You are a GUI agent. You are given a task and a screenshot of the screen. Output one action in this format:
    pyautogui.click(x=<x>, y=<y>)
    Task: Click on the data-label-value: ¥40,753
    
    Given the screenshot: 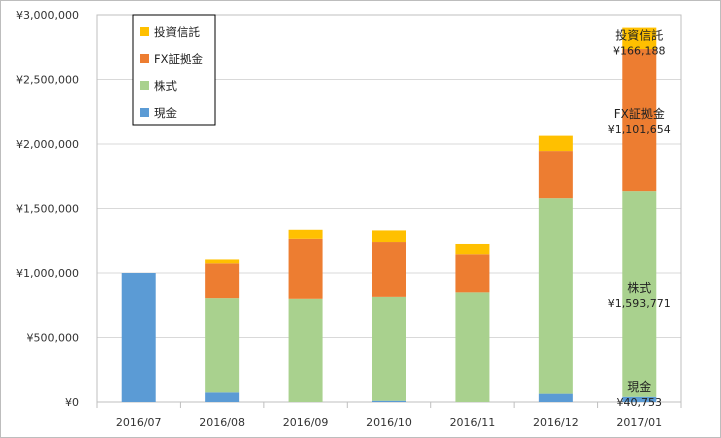 What is the action you would take?
    pyautogui.click(x=640, y=402)
    